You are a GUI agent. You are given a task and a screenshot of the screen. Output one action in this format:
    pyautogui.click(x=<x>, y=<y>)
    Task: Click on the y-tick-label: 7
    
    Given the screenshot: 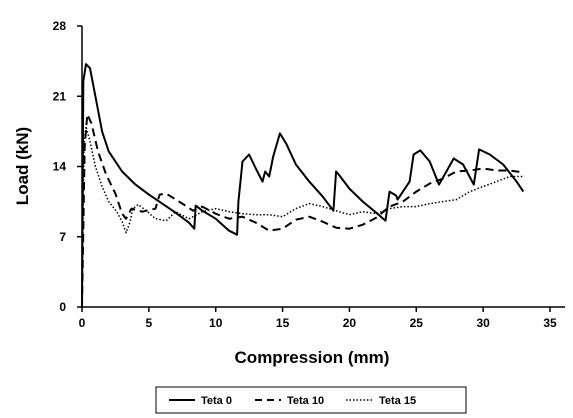 What is the action you would take?
    pyautogui.click(x=62, y=237)
    